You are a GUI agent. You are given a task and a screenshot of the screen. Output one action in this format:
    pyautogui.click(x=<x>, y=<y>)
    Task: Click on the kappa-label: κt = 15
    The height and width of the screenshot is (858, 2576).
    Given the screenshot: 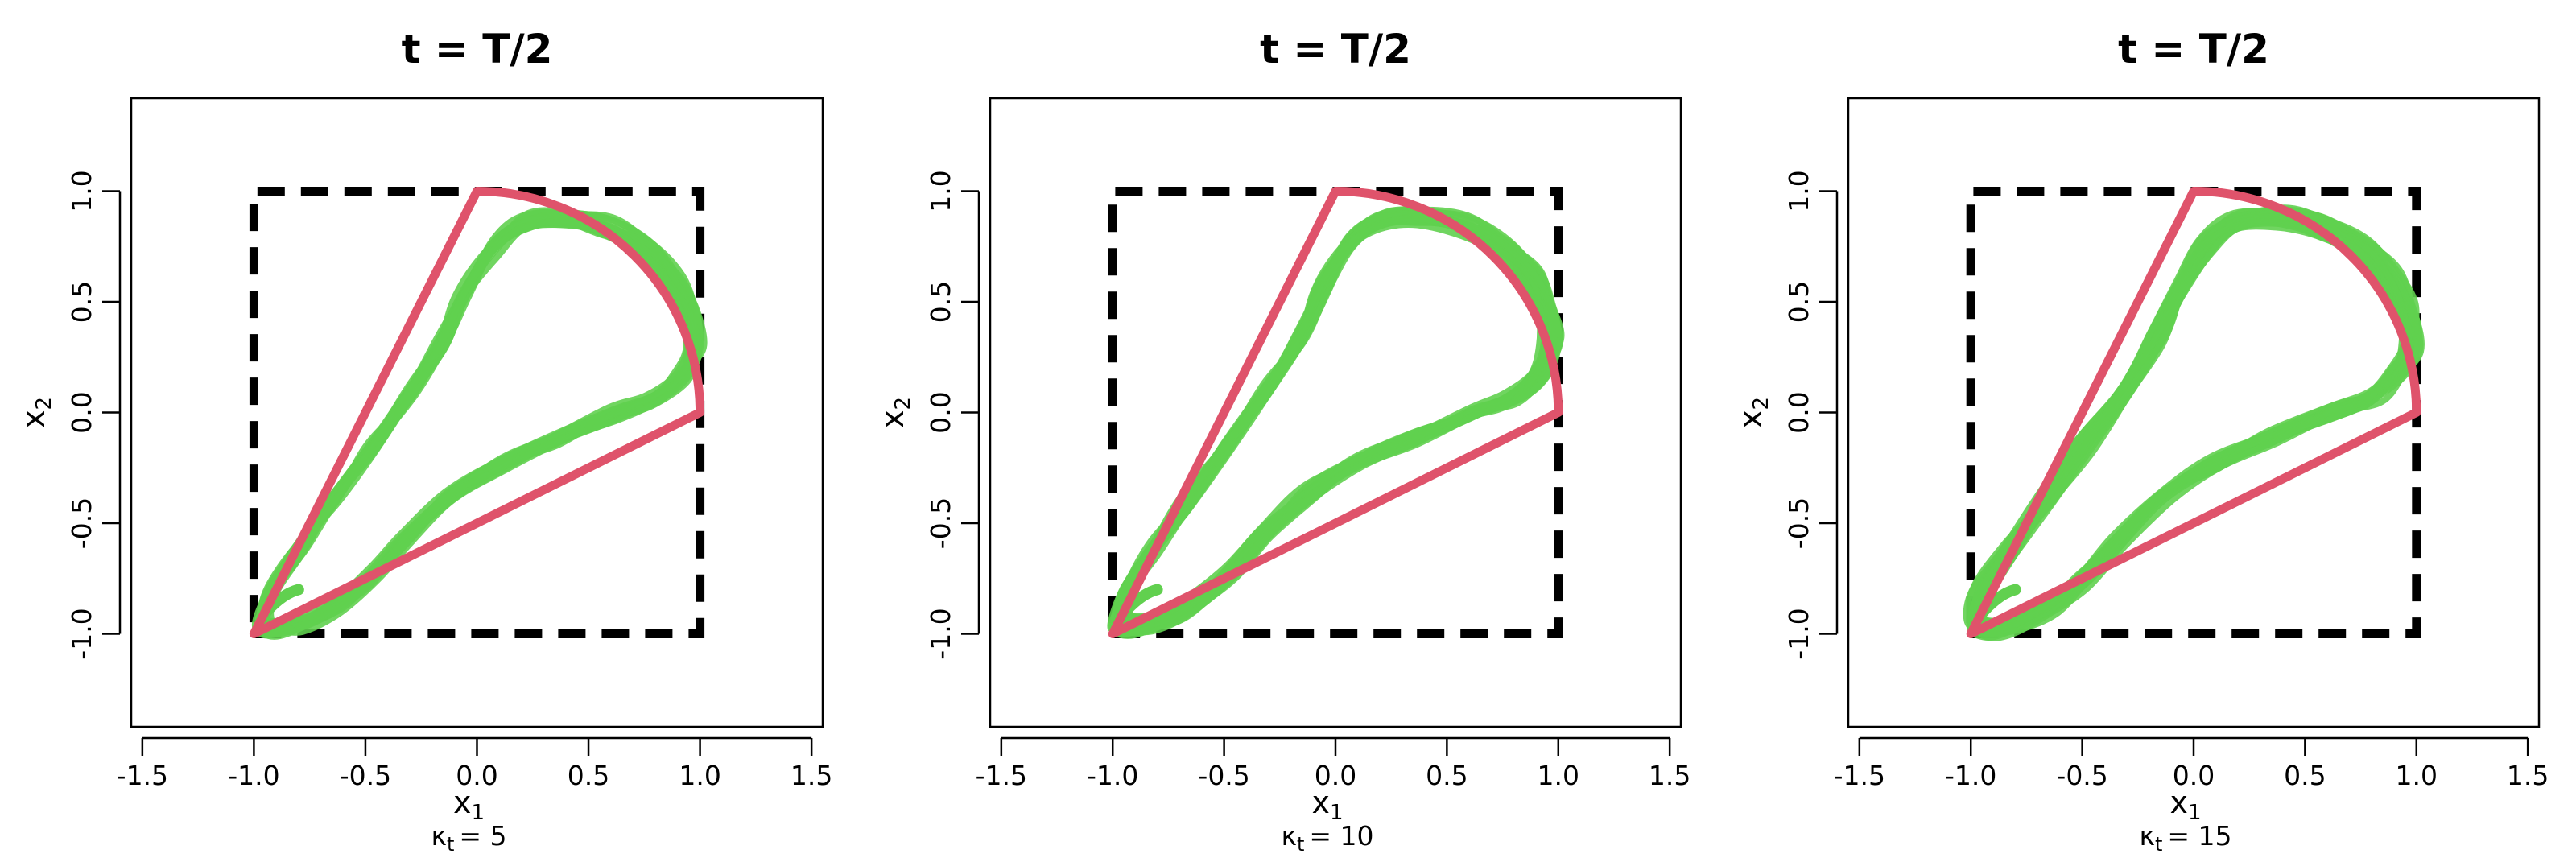 What is the action you would take?
    pyautogui.click(x=2185, y=838)
    